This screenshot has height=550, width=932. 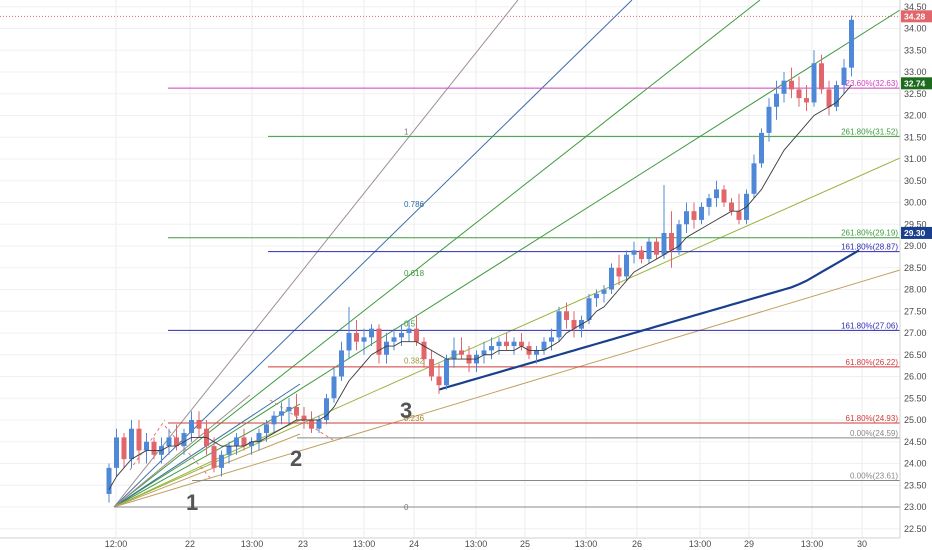 I want to click on y-tick-label: 24.50, so click(x=915, y=442).